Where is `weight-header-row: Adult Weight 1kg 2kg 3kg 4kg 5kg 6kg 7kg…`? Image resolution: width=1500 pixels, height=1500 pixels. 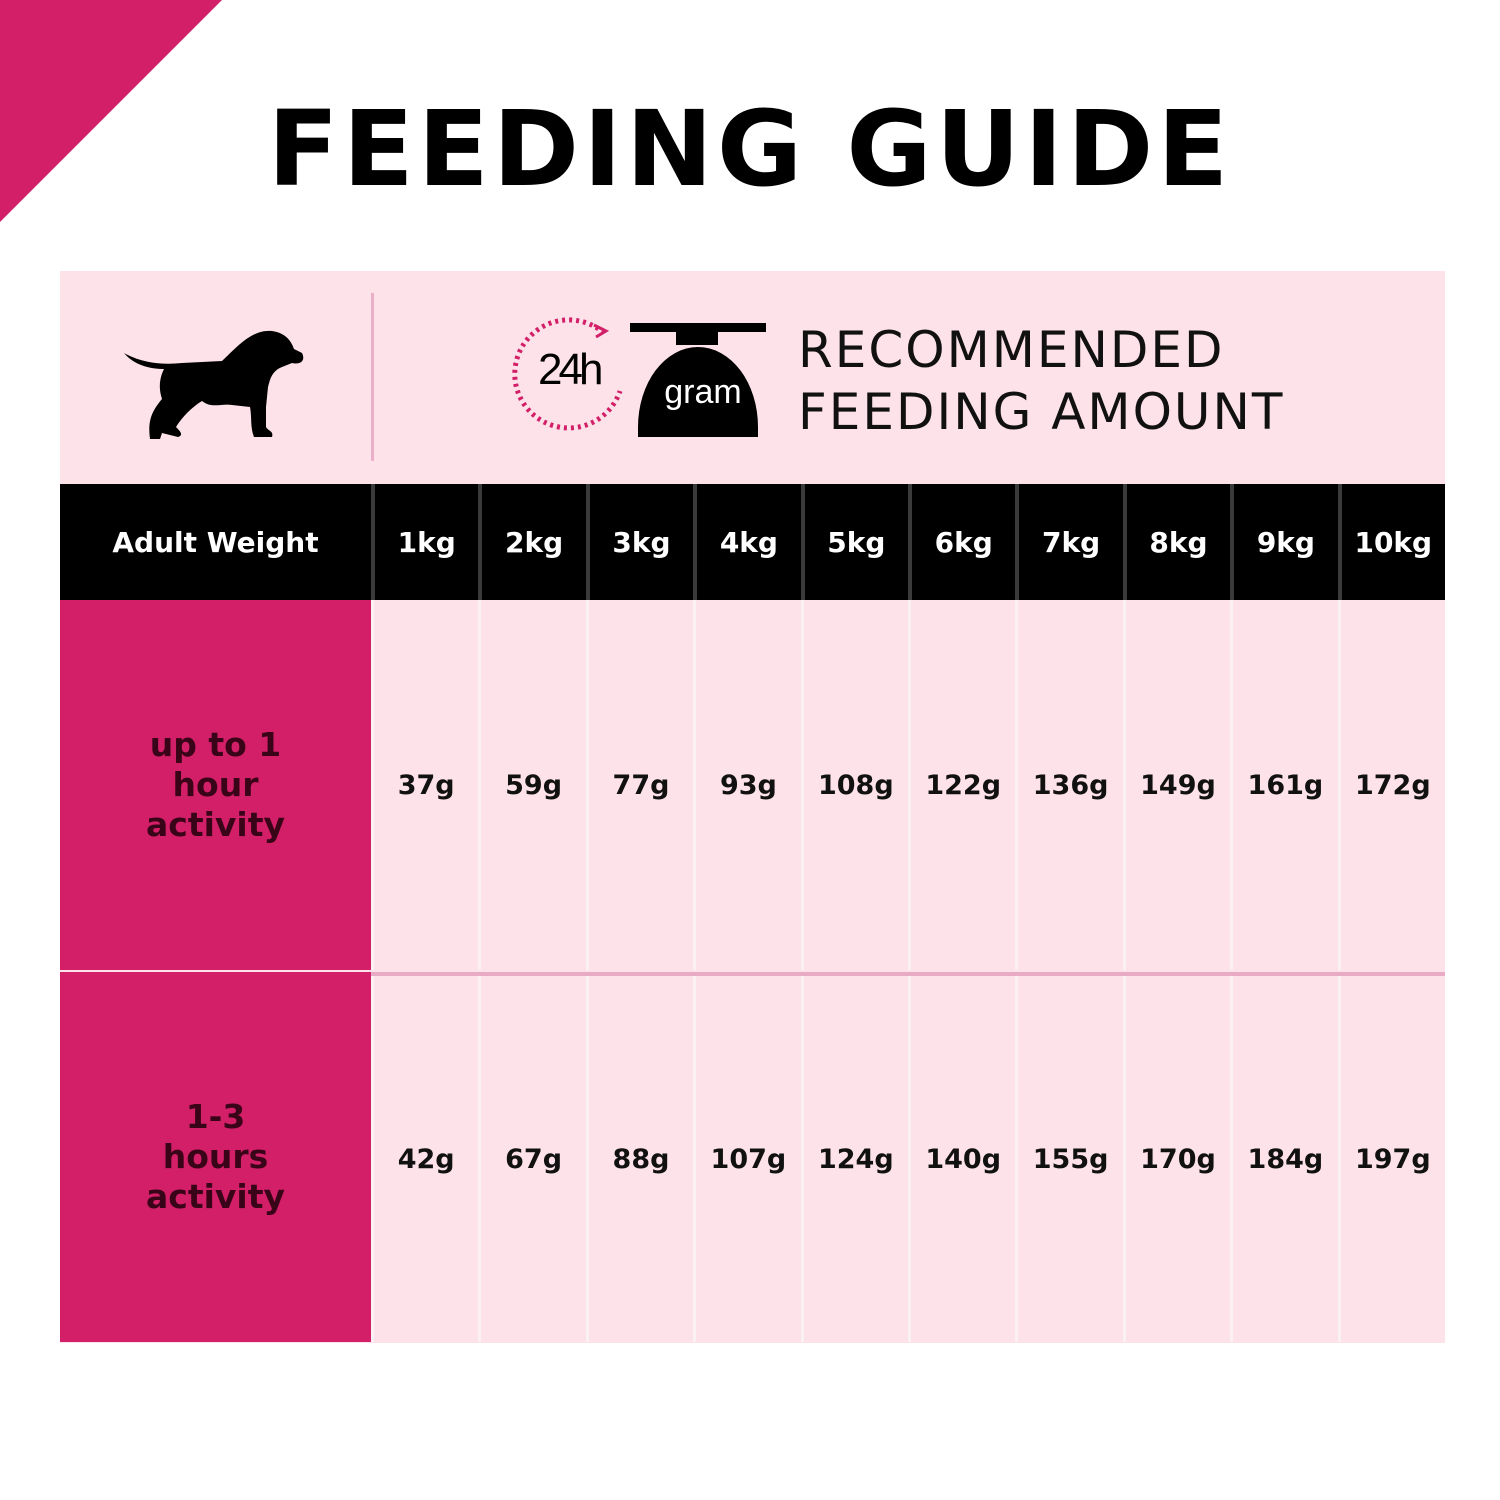 weight-header-row: Adult Weight 1kg 2kg 3kg 4kg 5kg 6kg 7kg… is located at coordinates (752, 542).